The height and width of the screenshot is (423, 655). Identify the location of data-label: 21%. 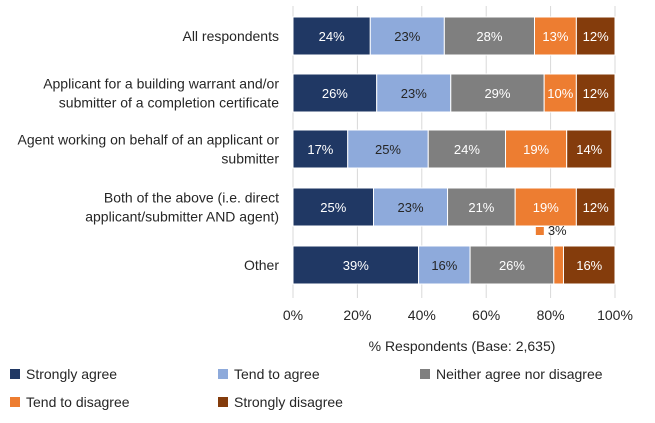
(481, 207).